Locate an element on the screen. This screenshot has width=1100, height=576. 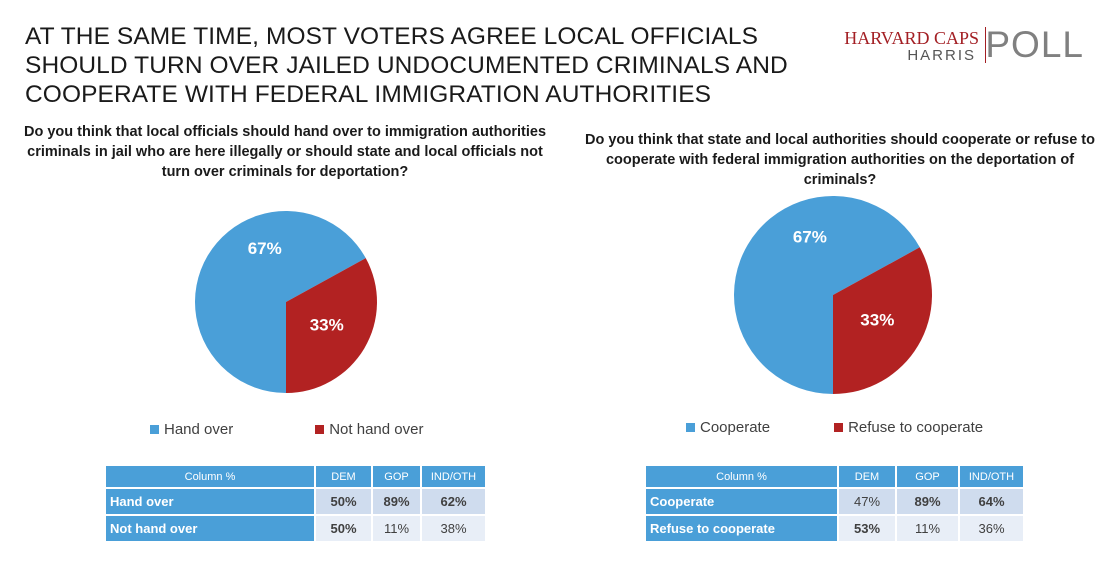
pie-chart-right: 67% 33% is located at coordinates (833, 295).